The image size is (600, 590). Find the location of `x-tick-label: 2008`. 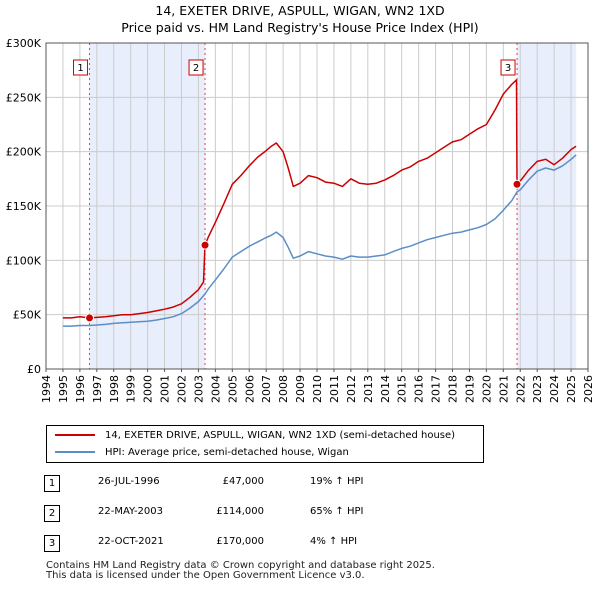

x-tick-label: 2008 is located at coordinates (283, 389).